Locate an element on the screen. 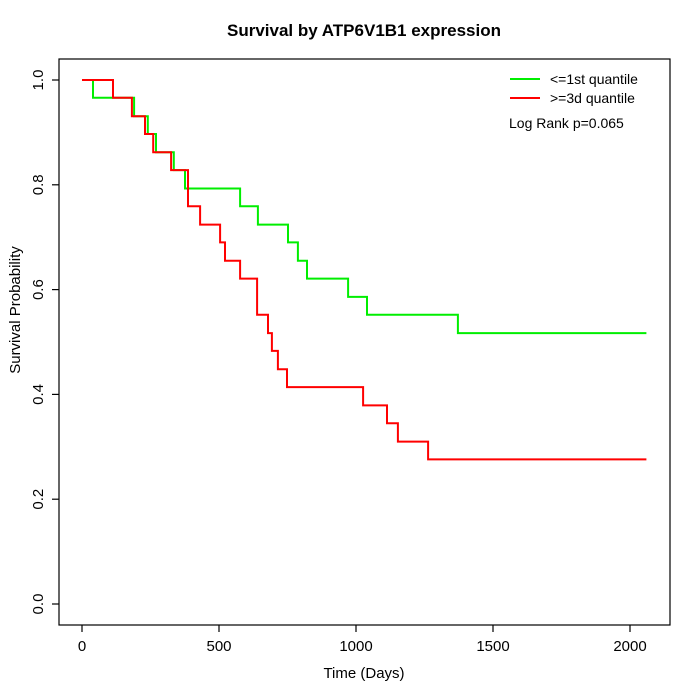 Image resolution: width=700 pixels, height=700 pixels. x-axis-label: Time (Days) is located at coordinates (363, 673).